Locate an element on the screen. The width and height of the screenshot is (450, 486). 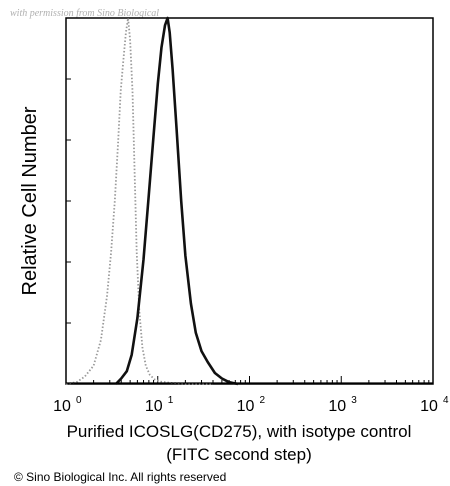
x-tick-exponent: 0 is located at coordinates (79, 400).